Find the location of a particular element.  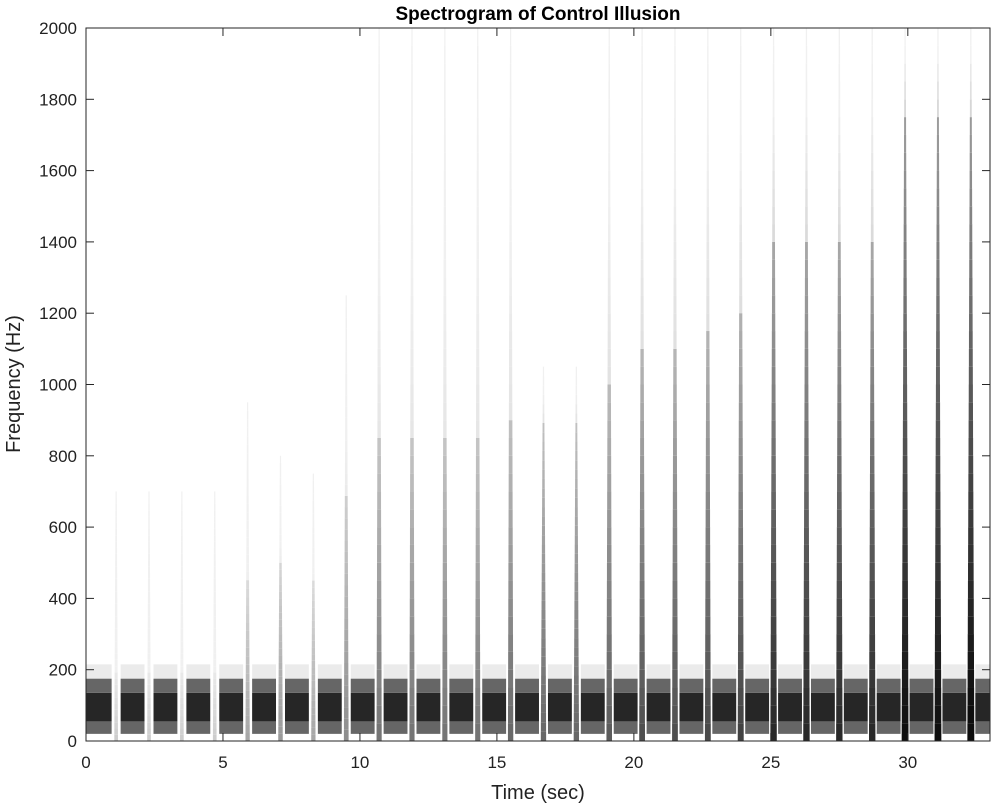

y-axis-label: Frequency (Hz) is located at coordinates (14, 384).